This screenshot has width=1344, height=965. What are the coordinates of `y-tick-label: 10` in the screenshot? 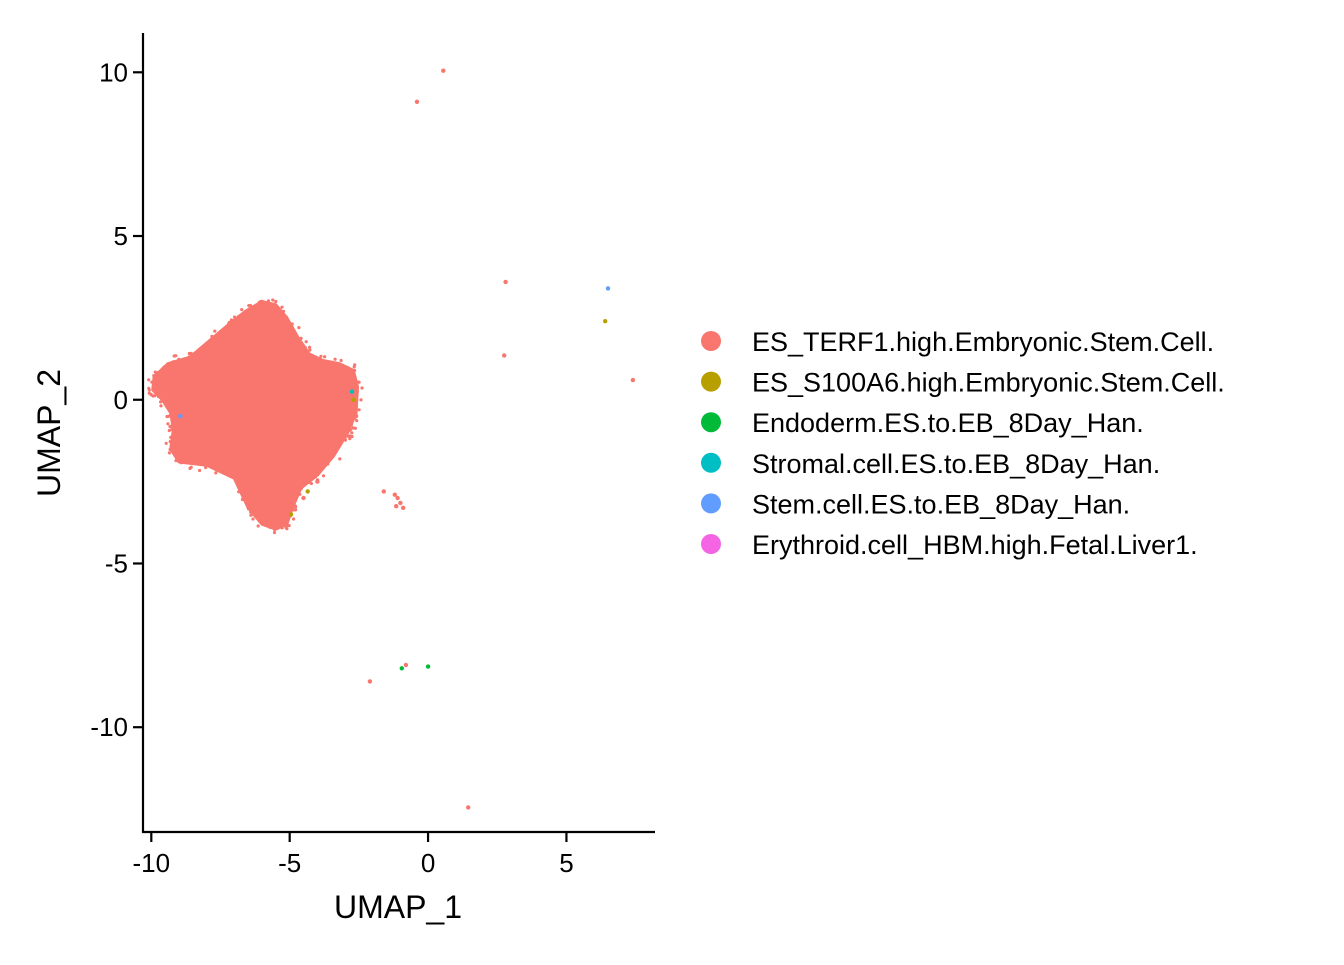 It's located at (113, 72).